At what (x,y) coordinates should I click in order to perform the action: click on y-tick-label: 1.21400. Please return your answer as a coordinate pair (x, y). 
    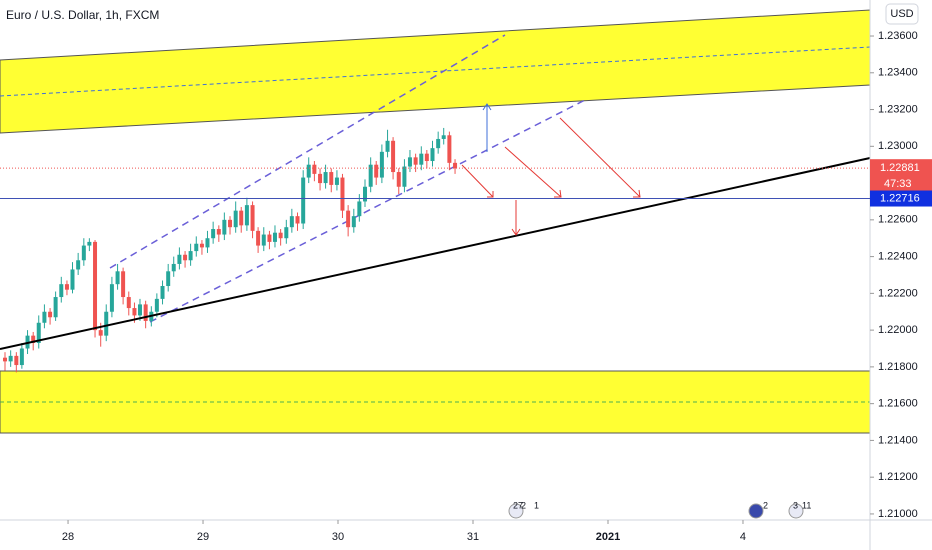
    Looking at the image, I should click on (898, 440).